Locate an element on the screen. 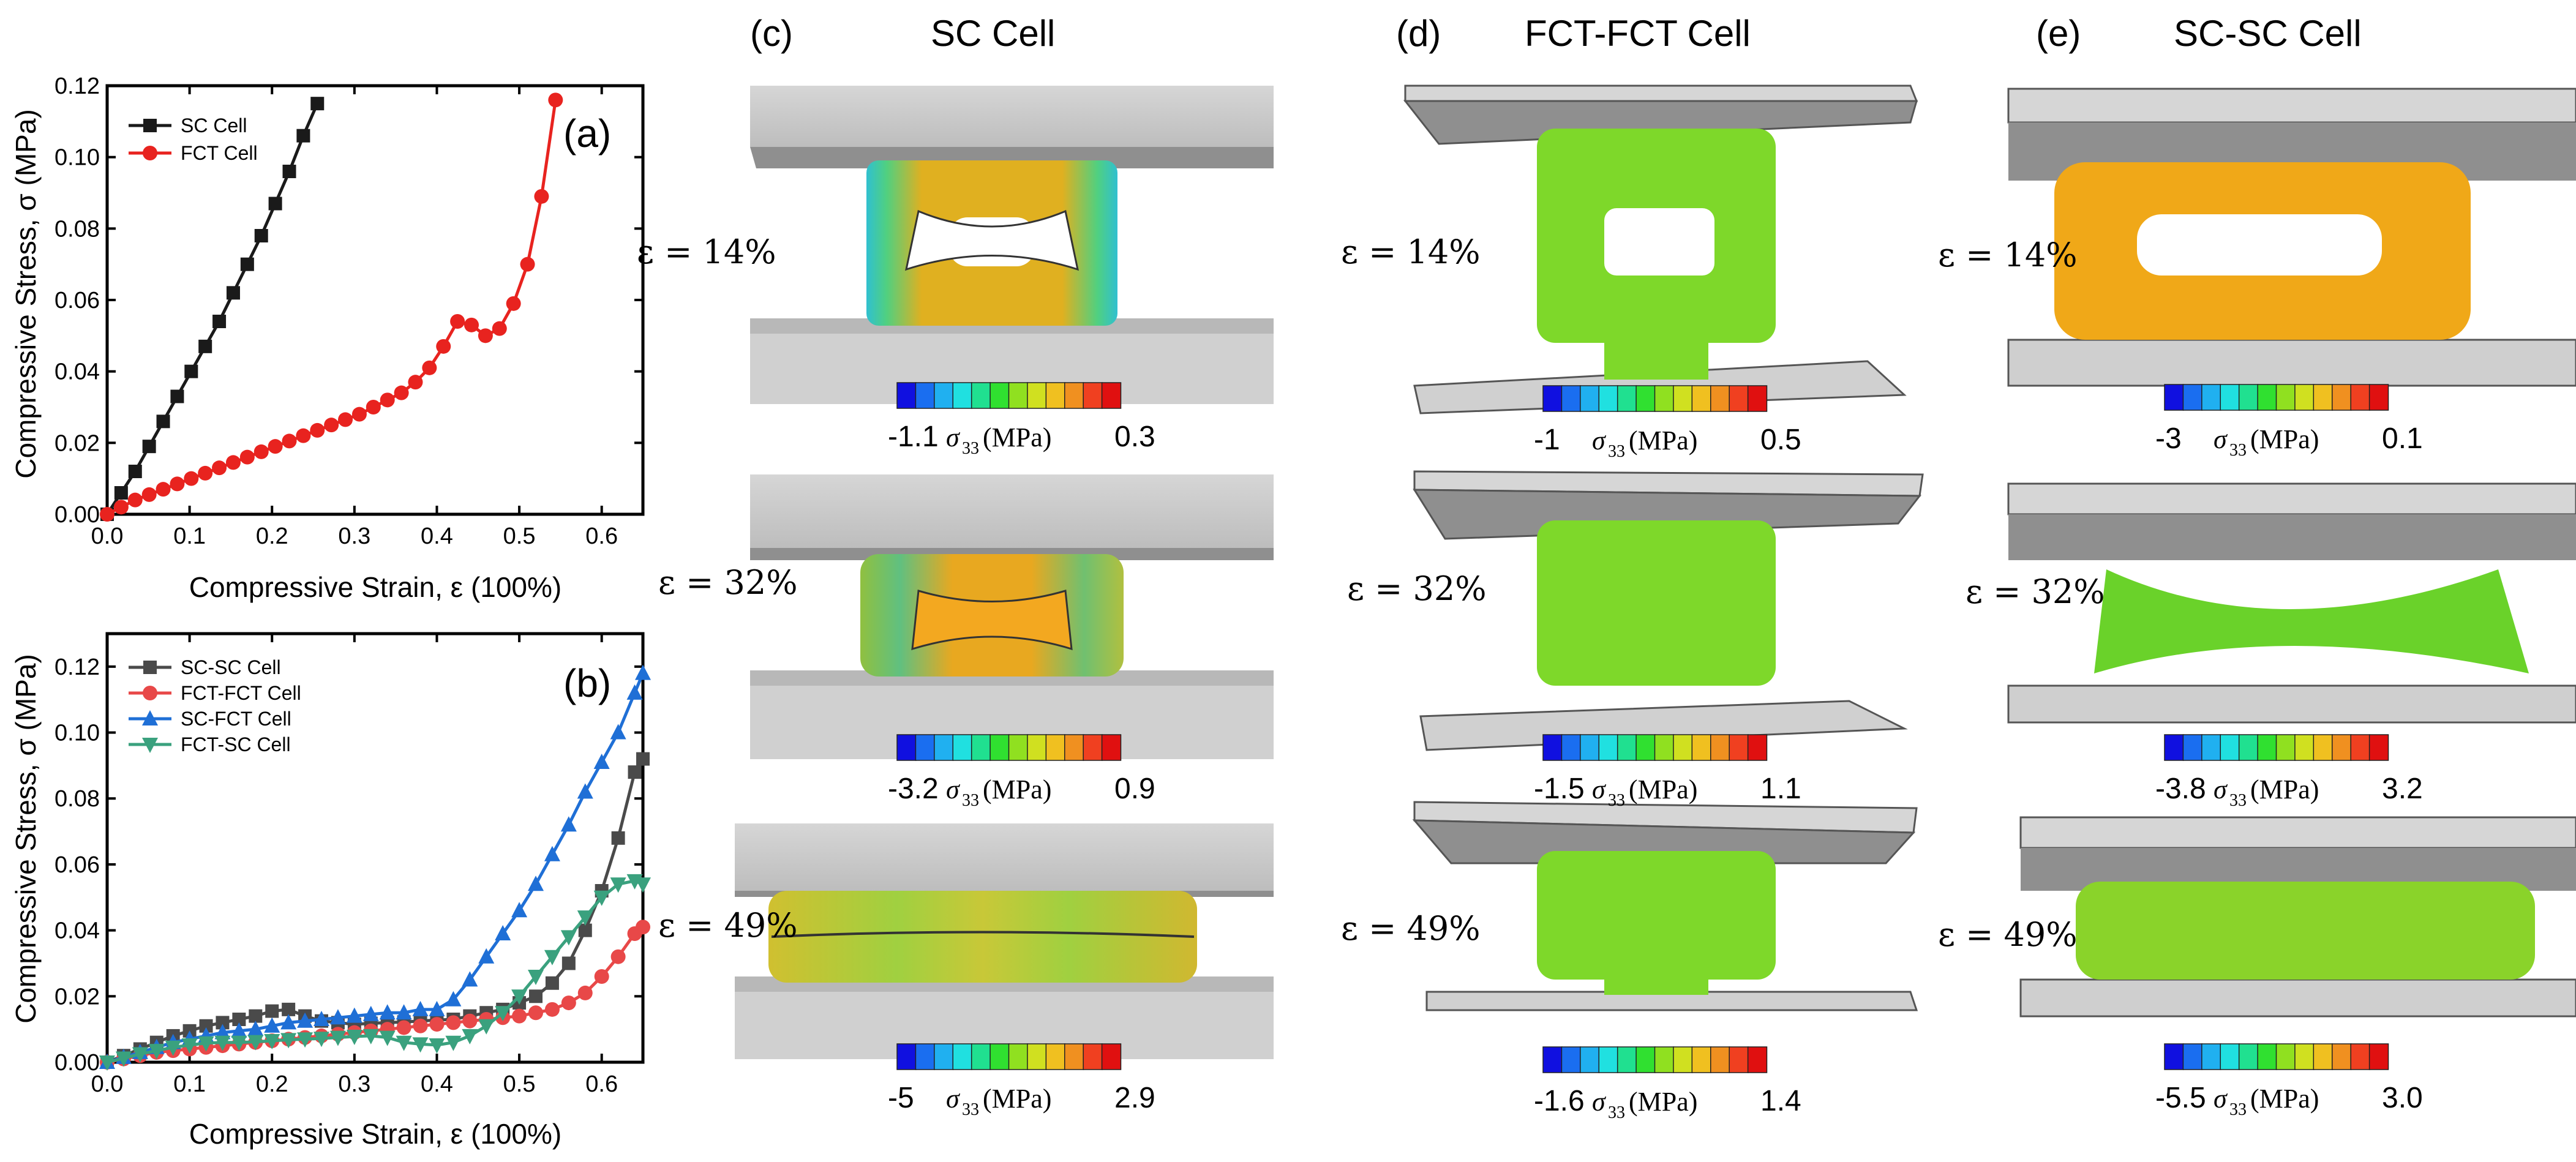 Image resolution: width=2576 pixels, height=1162 pixels. x-tick-label: 0.5 is located at coordinates (519, 536).